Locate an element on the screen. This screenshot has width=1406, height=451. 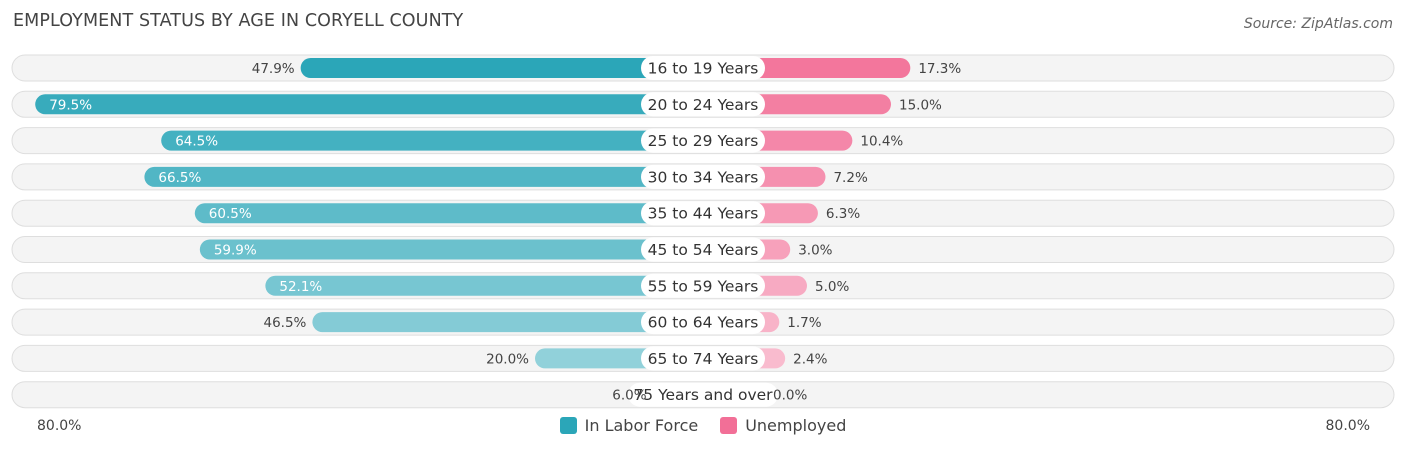
category-label: 20 to 24 Years is located at coordinates (703, 105).